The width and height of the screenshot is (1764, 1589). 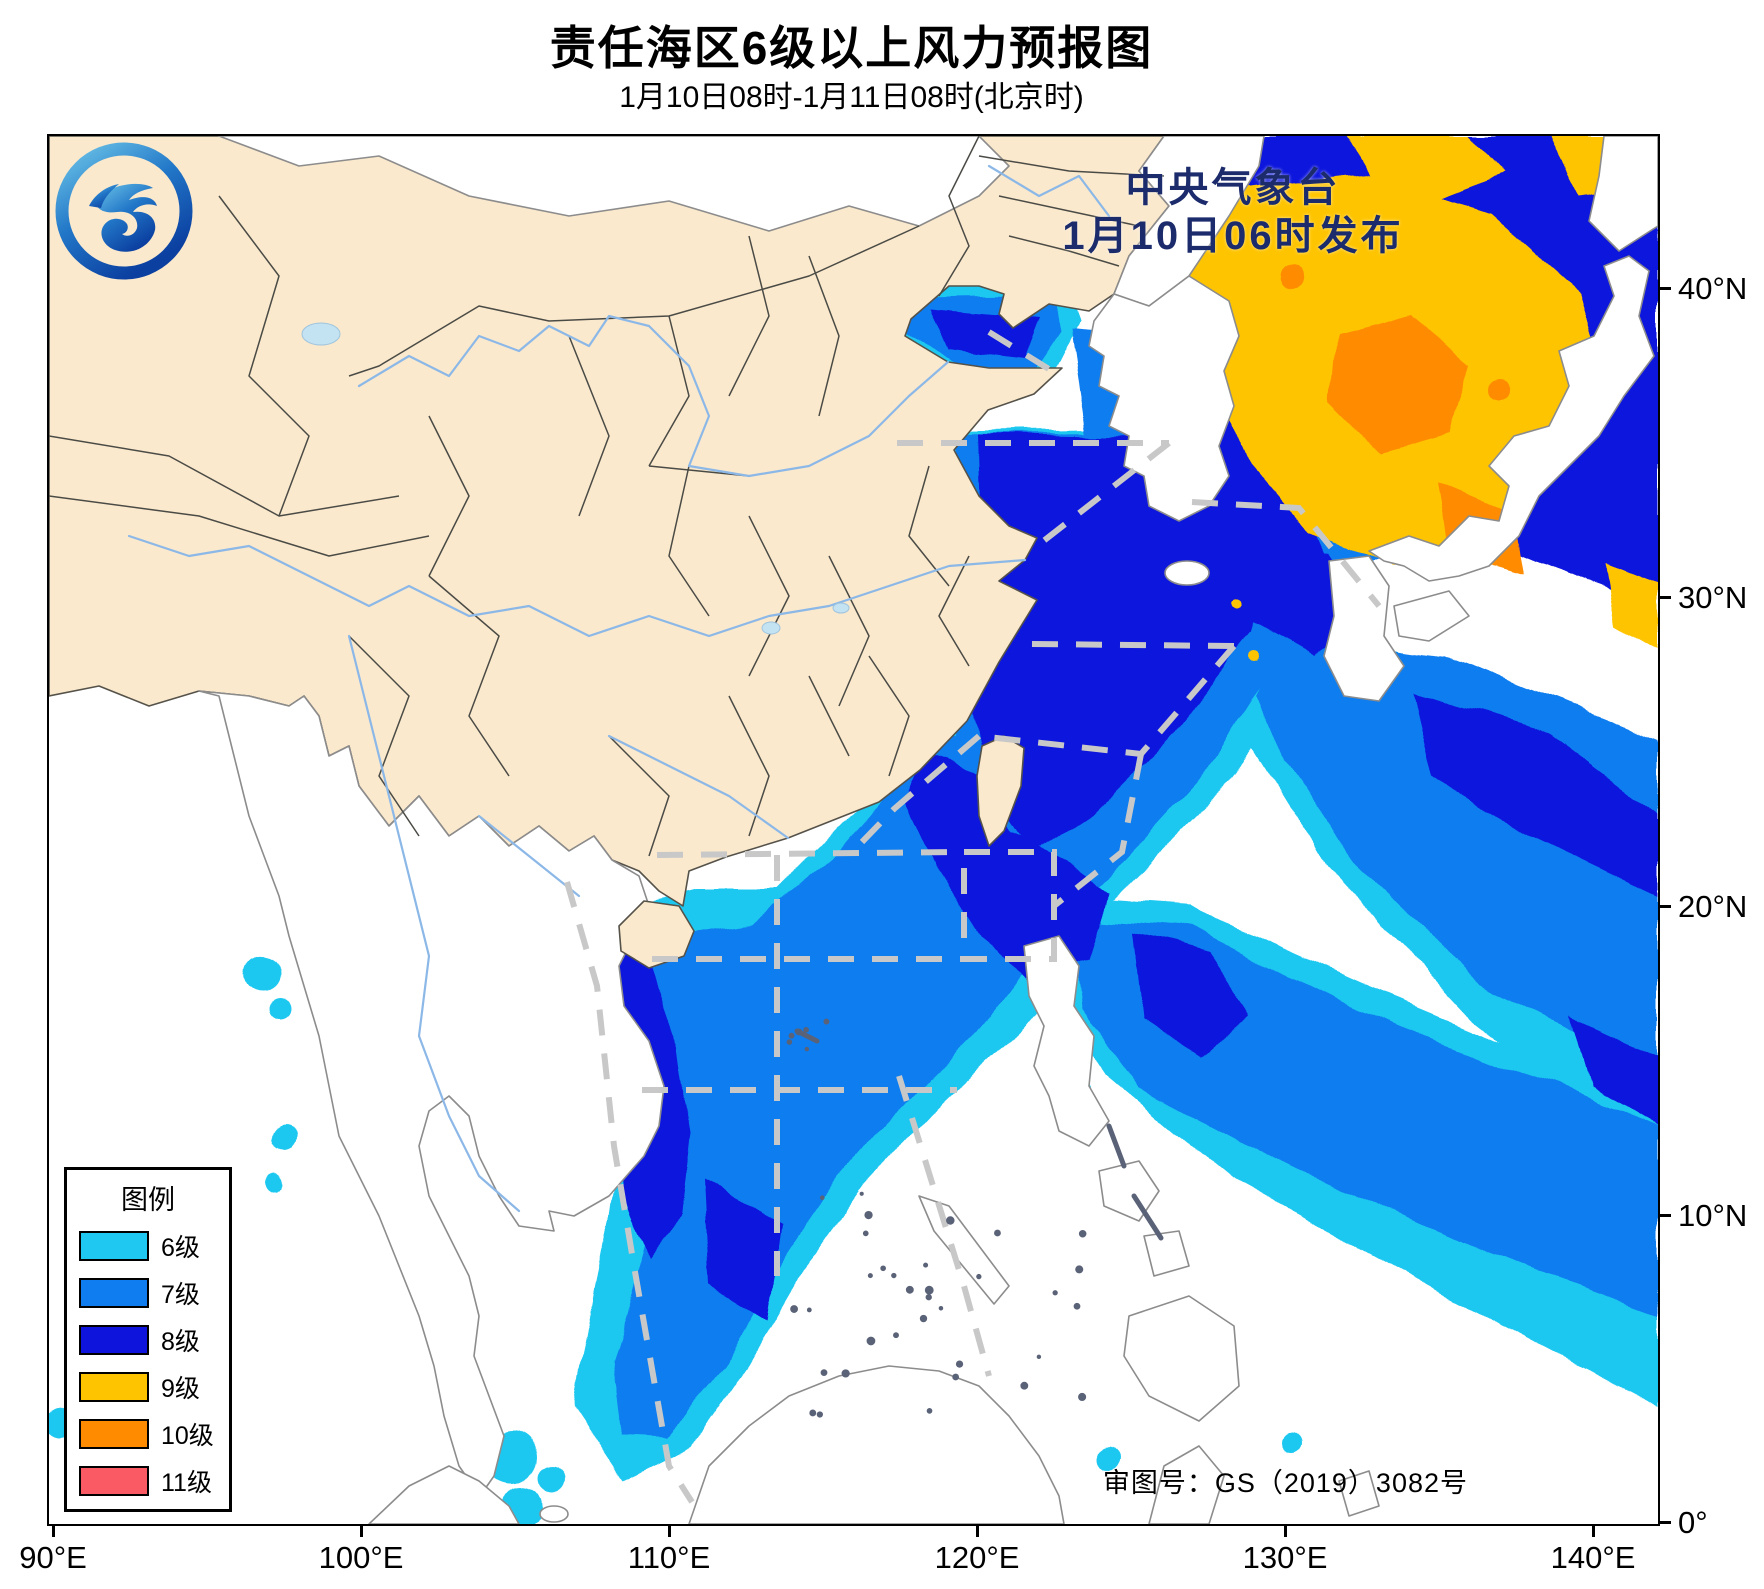 I want to click on x-axis-label: 90°E, so click(x=53, y=1557).